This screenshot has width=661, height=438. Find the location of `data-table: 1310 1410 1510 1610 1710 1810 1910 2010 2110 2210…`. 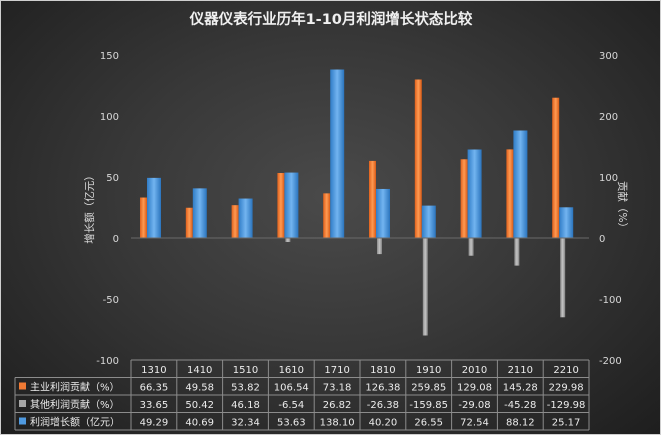

data-table: 1310 1410 1510 1610 1710 1810 1910 2010 2110 2210… is located at coordinates (302, 395).